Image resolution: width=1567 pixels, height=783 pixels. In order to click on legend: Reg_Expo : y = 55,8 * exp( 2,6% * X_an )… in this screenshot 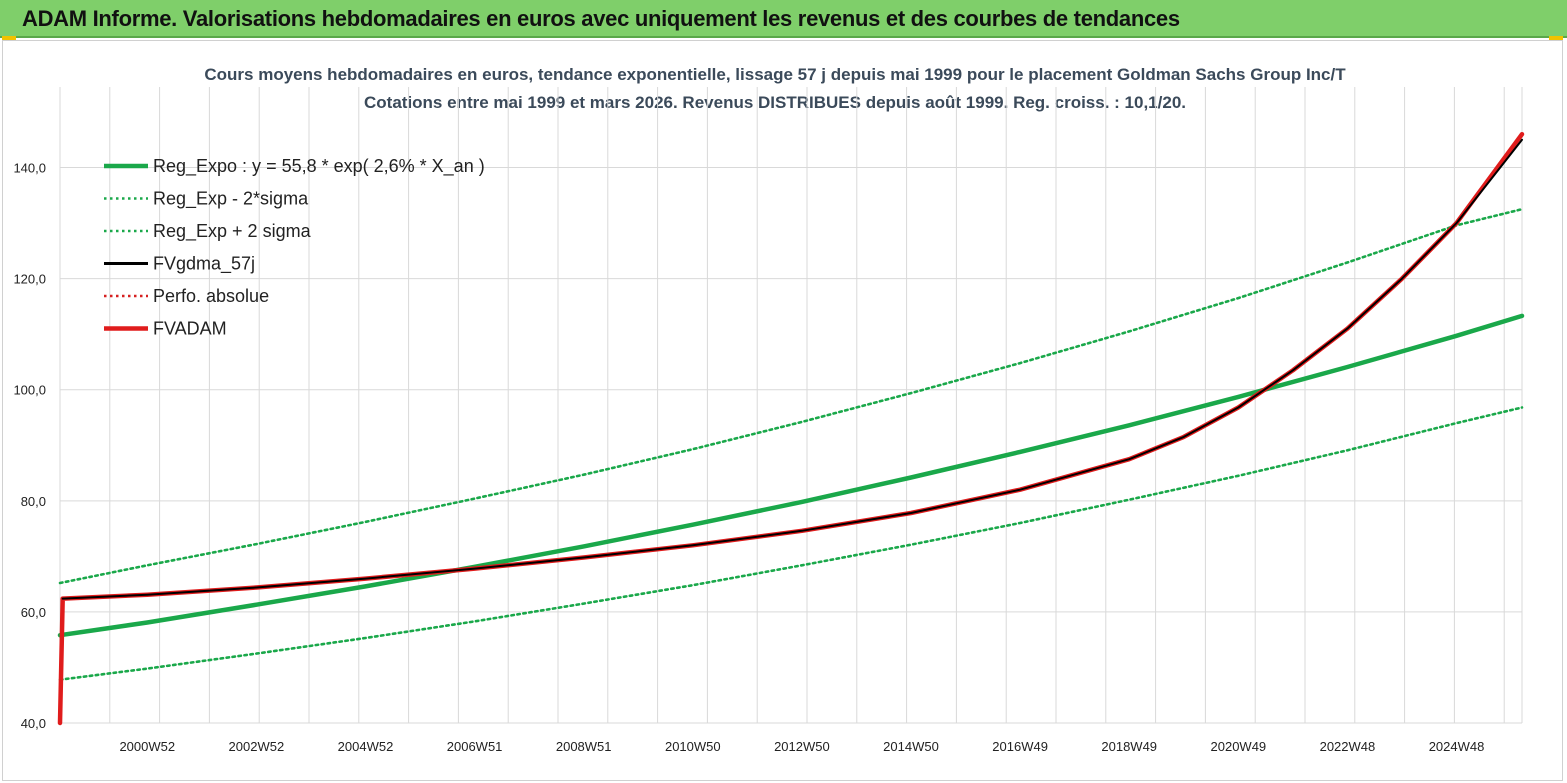, I will do `click(294, 247)`.